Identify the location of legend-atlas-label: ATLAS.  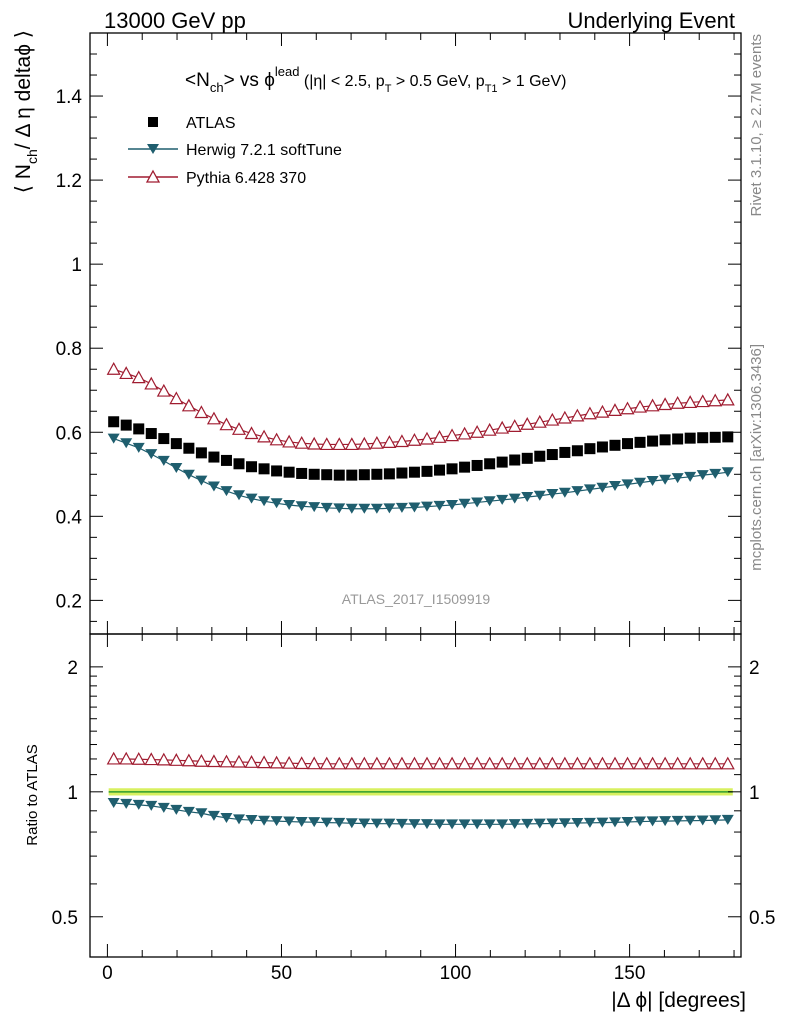
(211, 123).